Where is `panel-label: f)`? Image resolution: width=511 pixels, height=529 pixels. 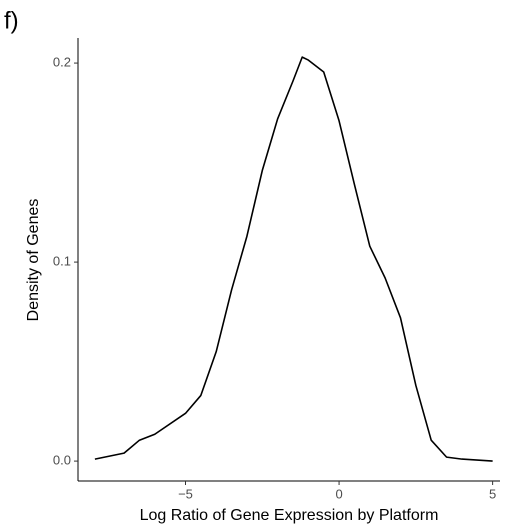
panel-label: f) is located at coordinates (11, 20).